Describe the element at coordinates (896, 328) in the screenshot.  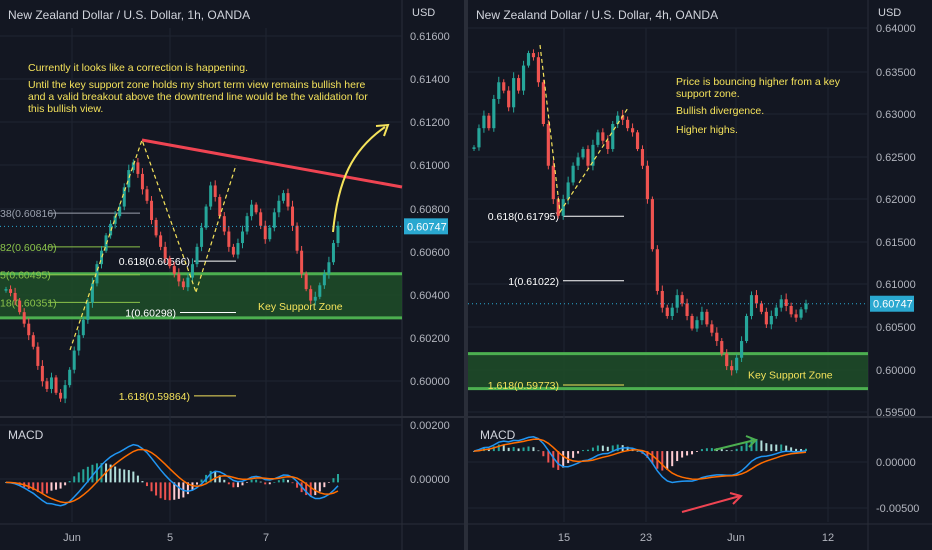
I see `price-tick-label: 0.60500` at that location.